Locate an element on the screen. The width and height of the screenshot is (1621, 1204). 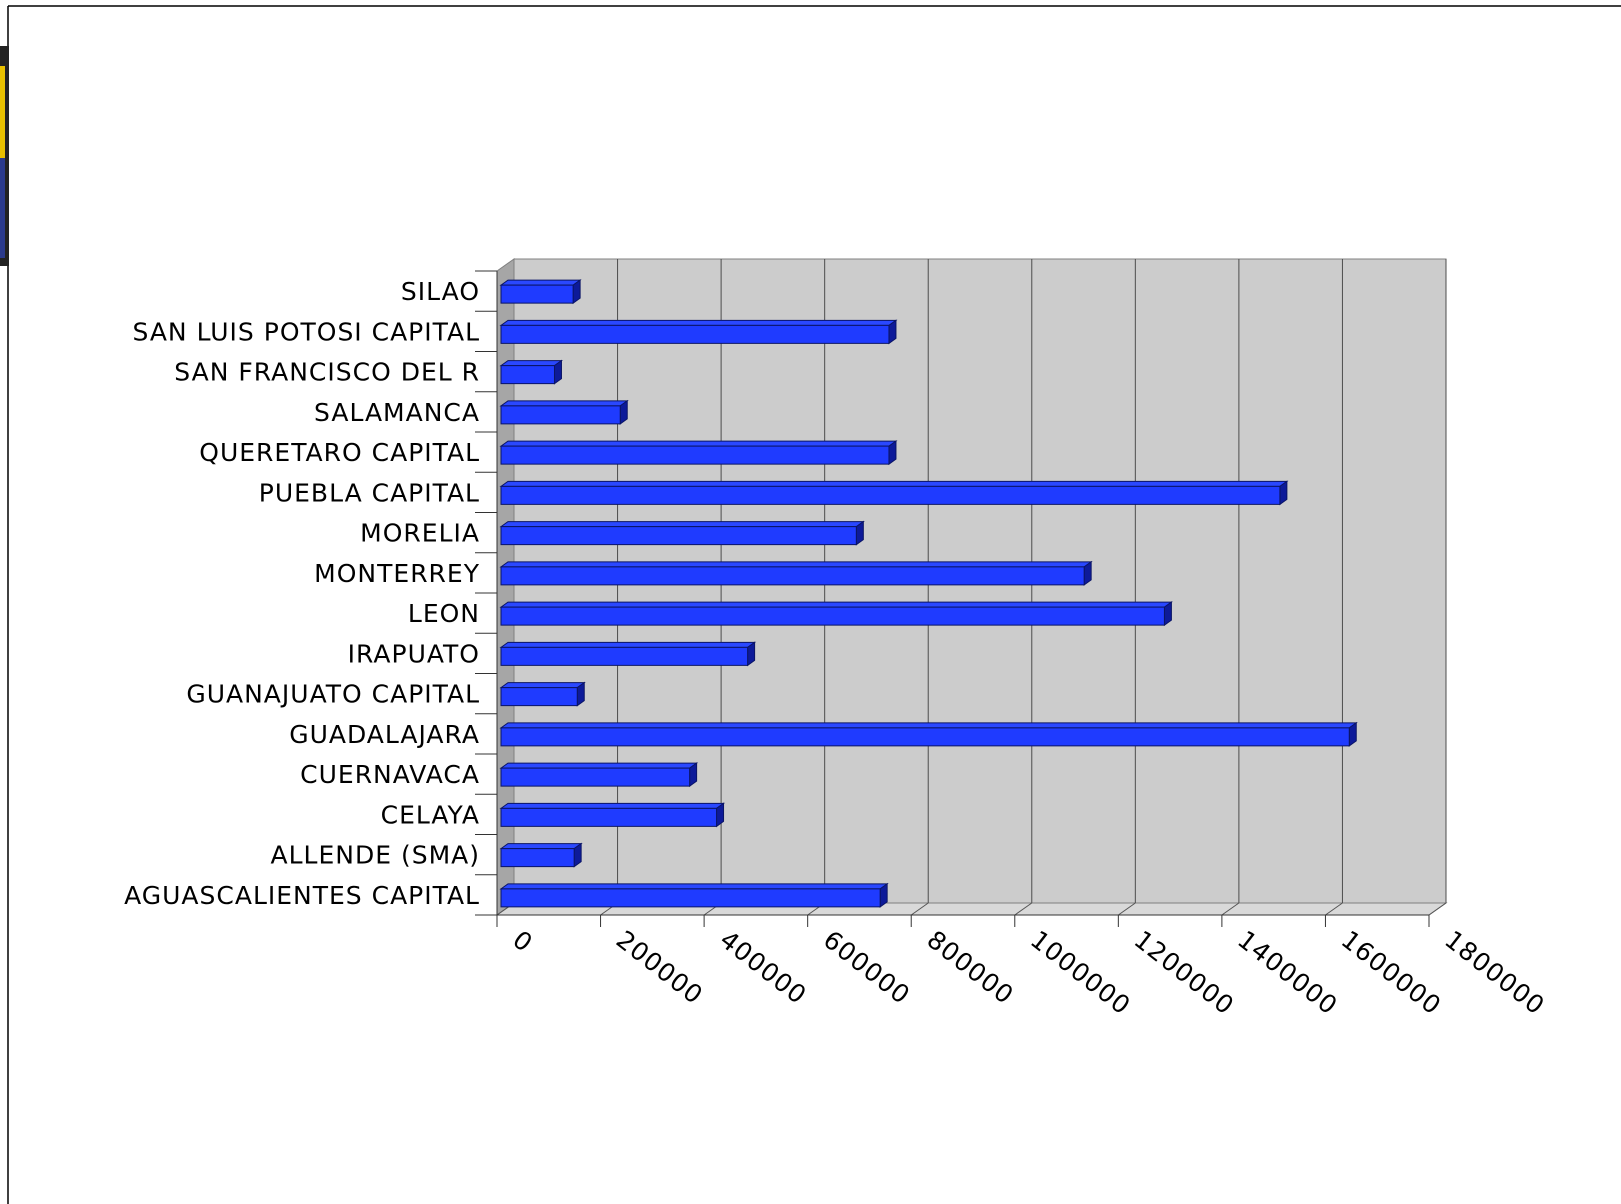
category-label: SILAO is located at coordinates (440, 291).